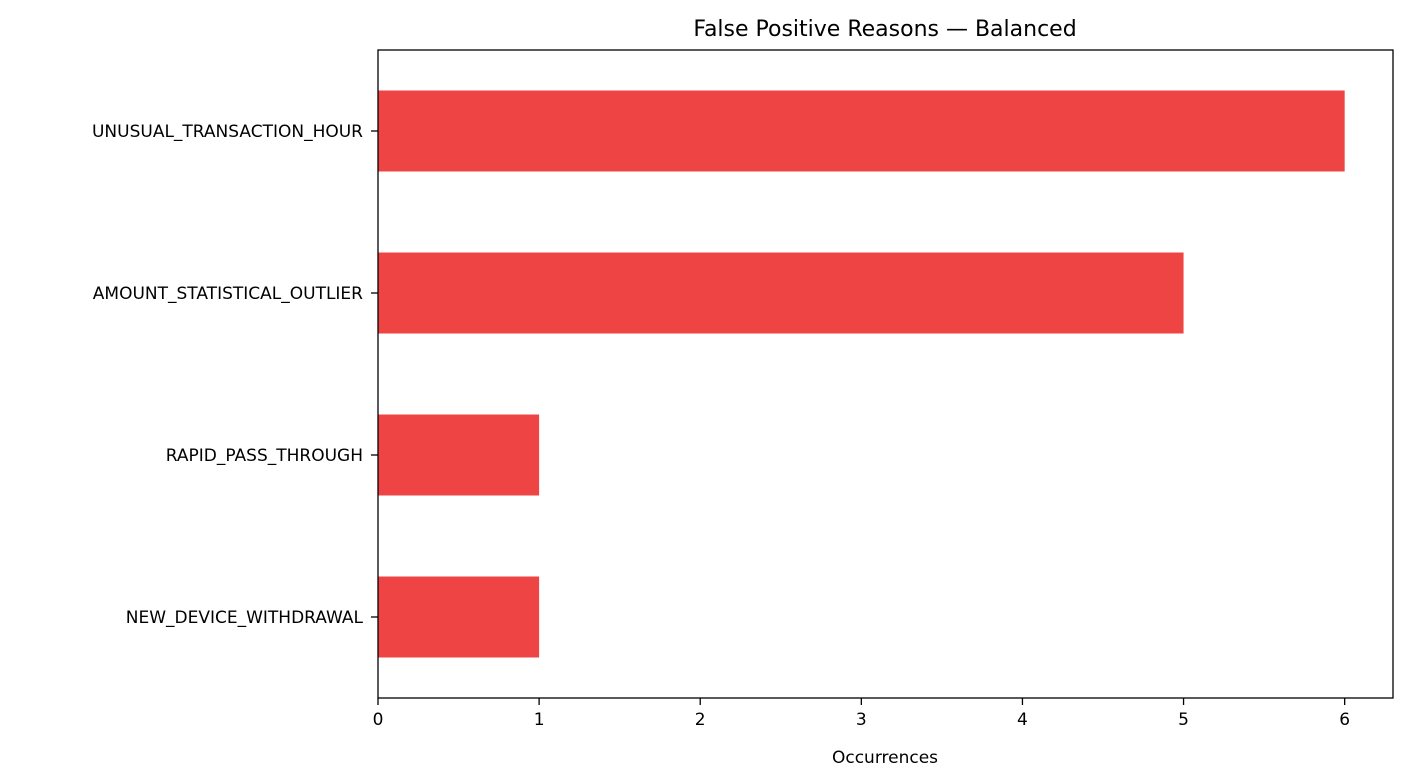 This screenshot has width=1408, height=784. What do you see at coordinates (459, 617) in the screenshot?
I see `bar-new-device-withdrawal` at bounding box center [459, 617].